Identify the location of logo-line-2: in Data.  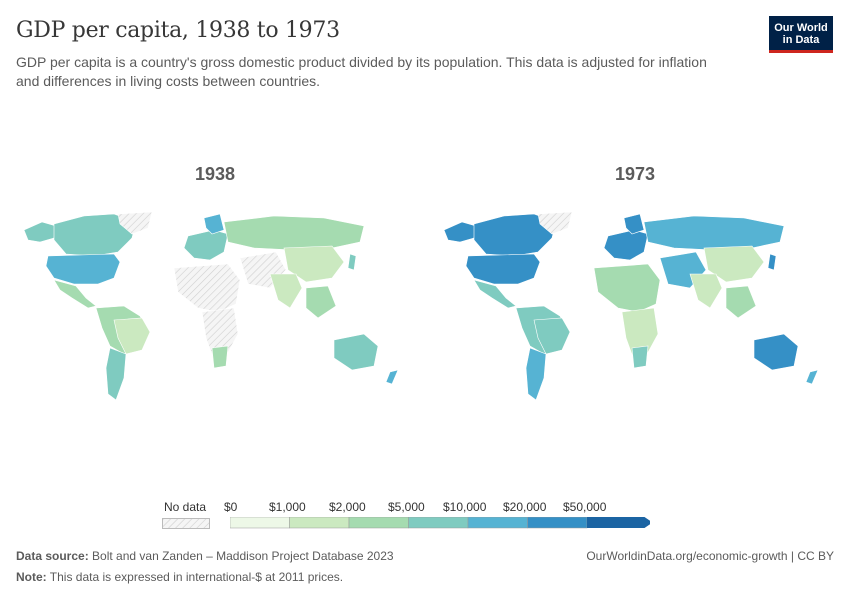
(801, 40).